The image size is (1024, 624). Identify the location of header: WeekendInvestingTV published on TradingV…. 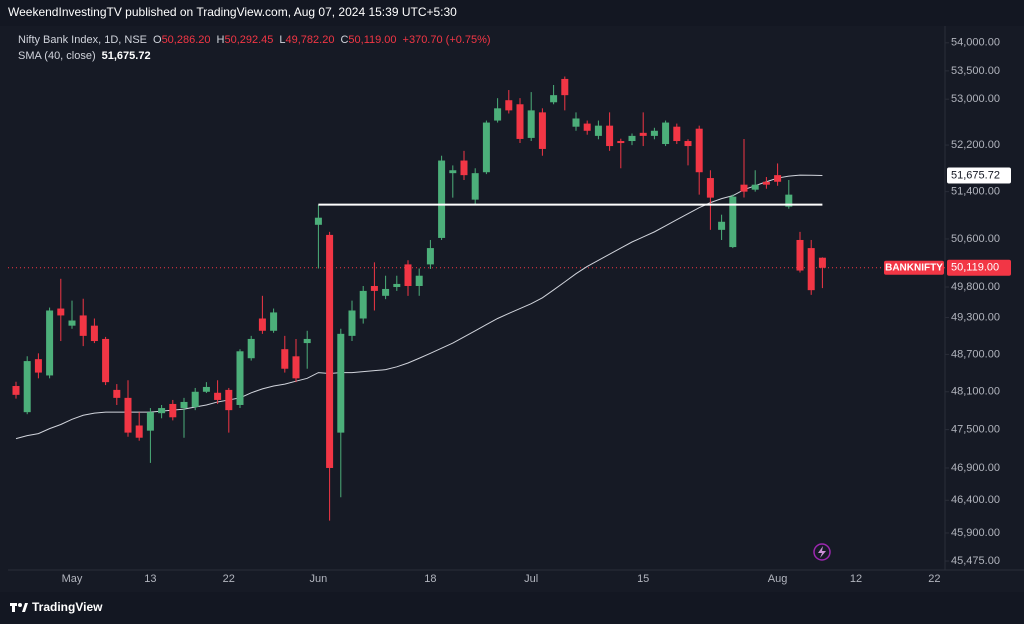
(232, 12).